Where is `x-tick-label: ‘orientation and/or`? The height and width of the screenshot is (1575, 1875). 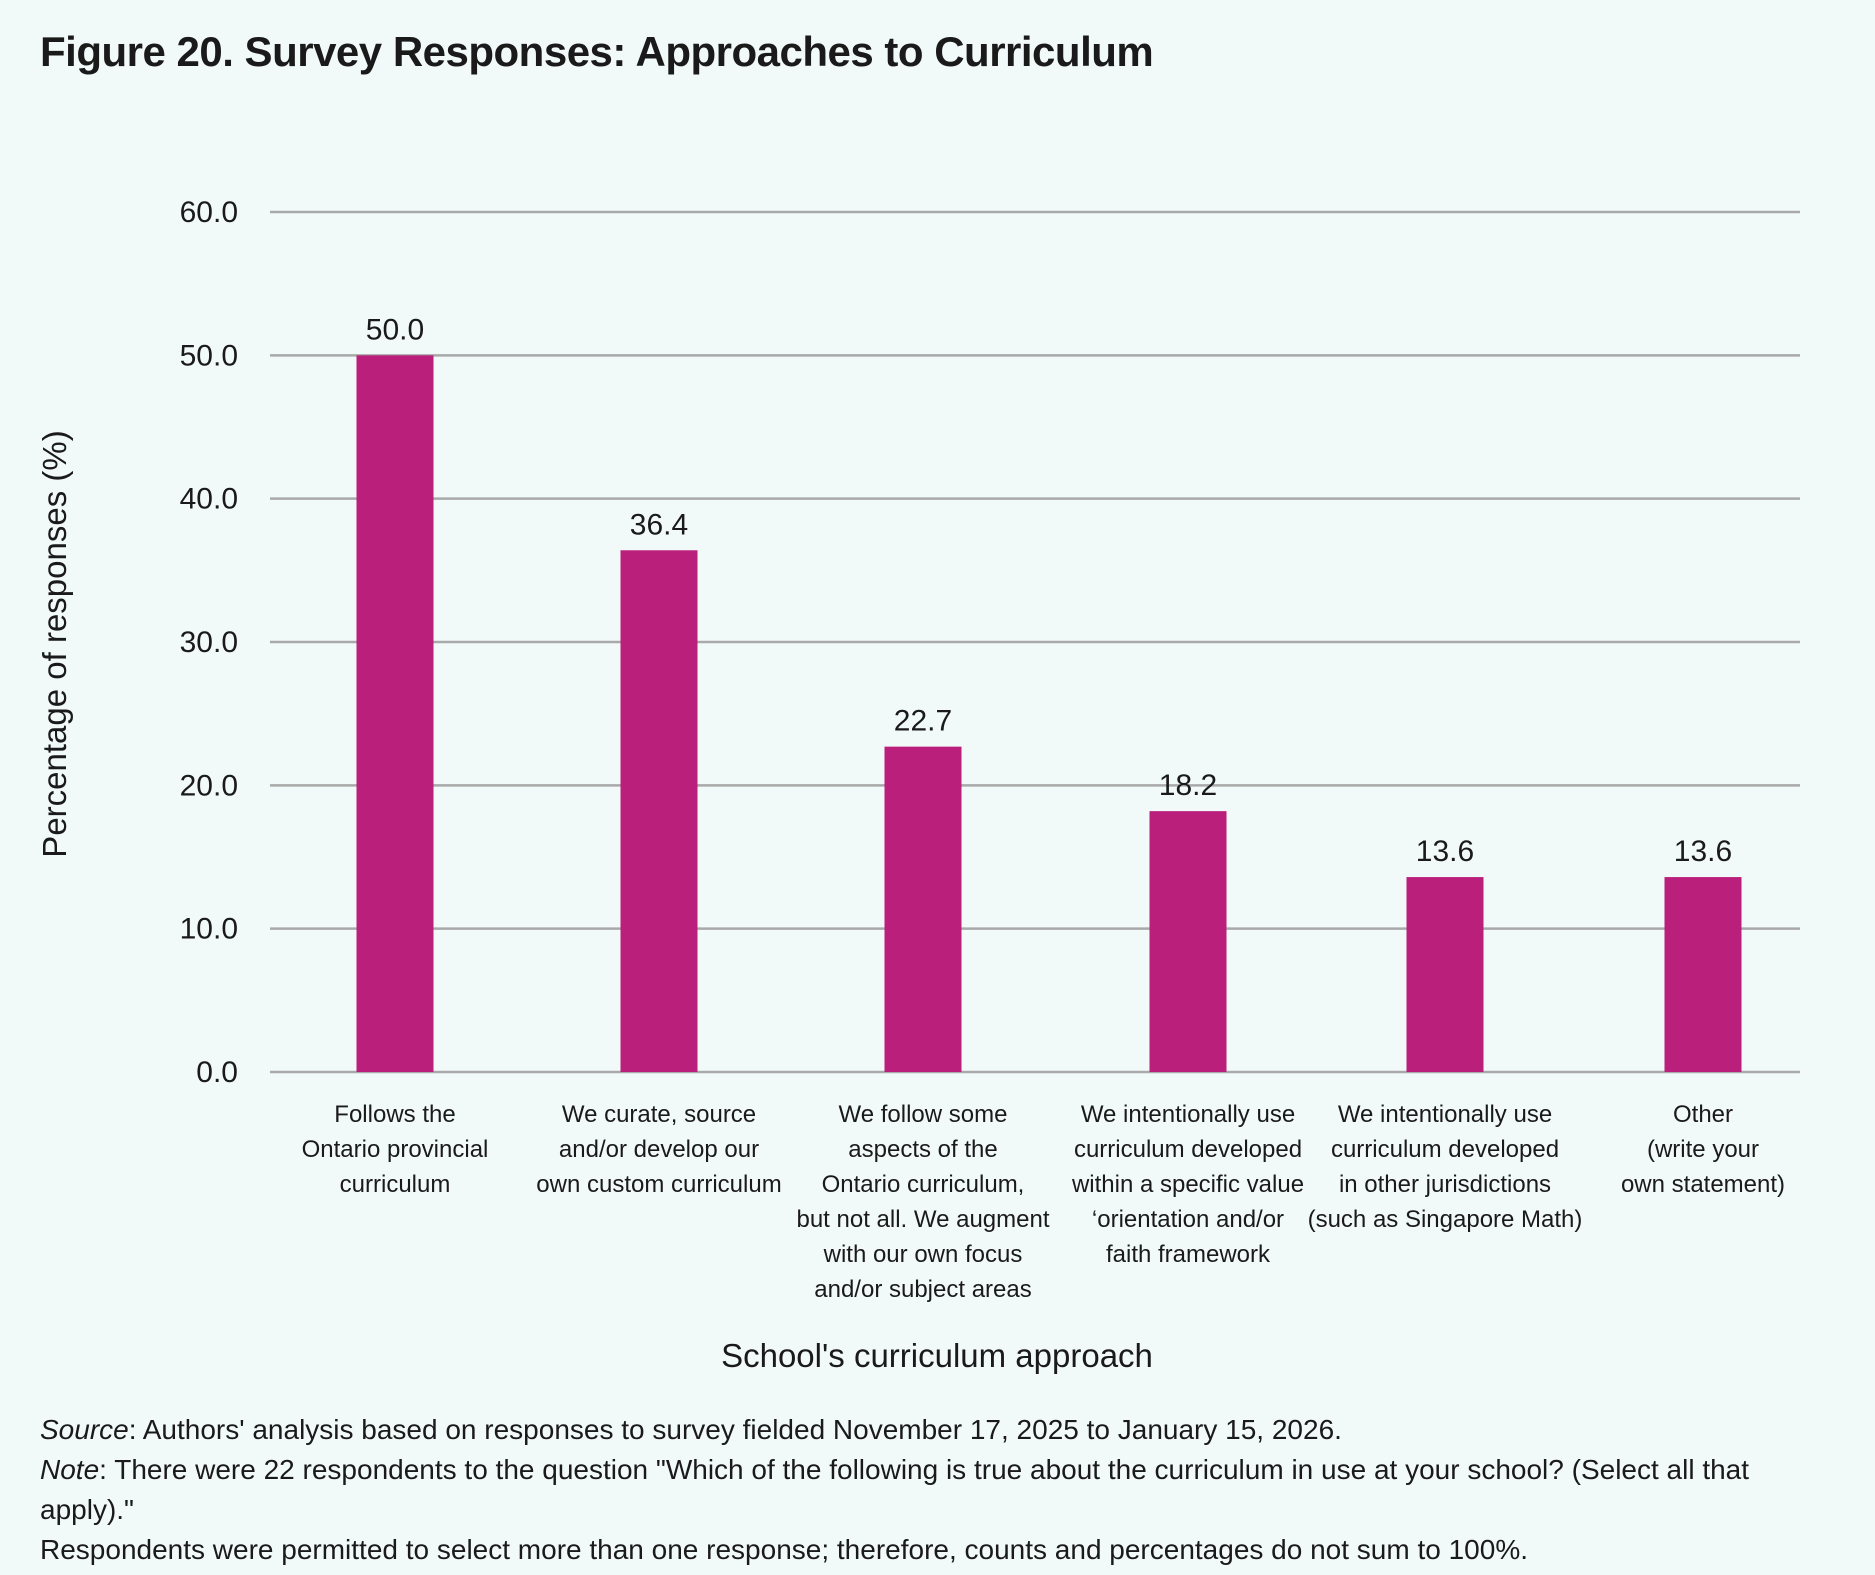
x-tick-label: ‘orientation and/or is located at coordinates (1188, 1219).